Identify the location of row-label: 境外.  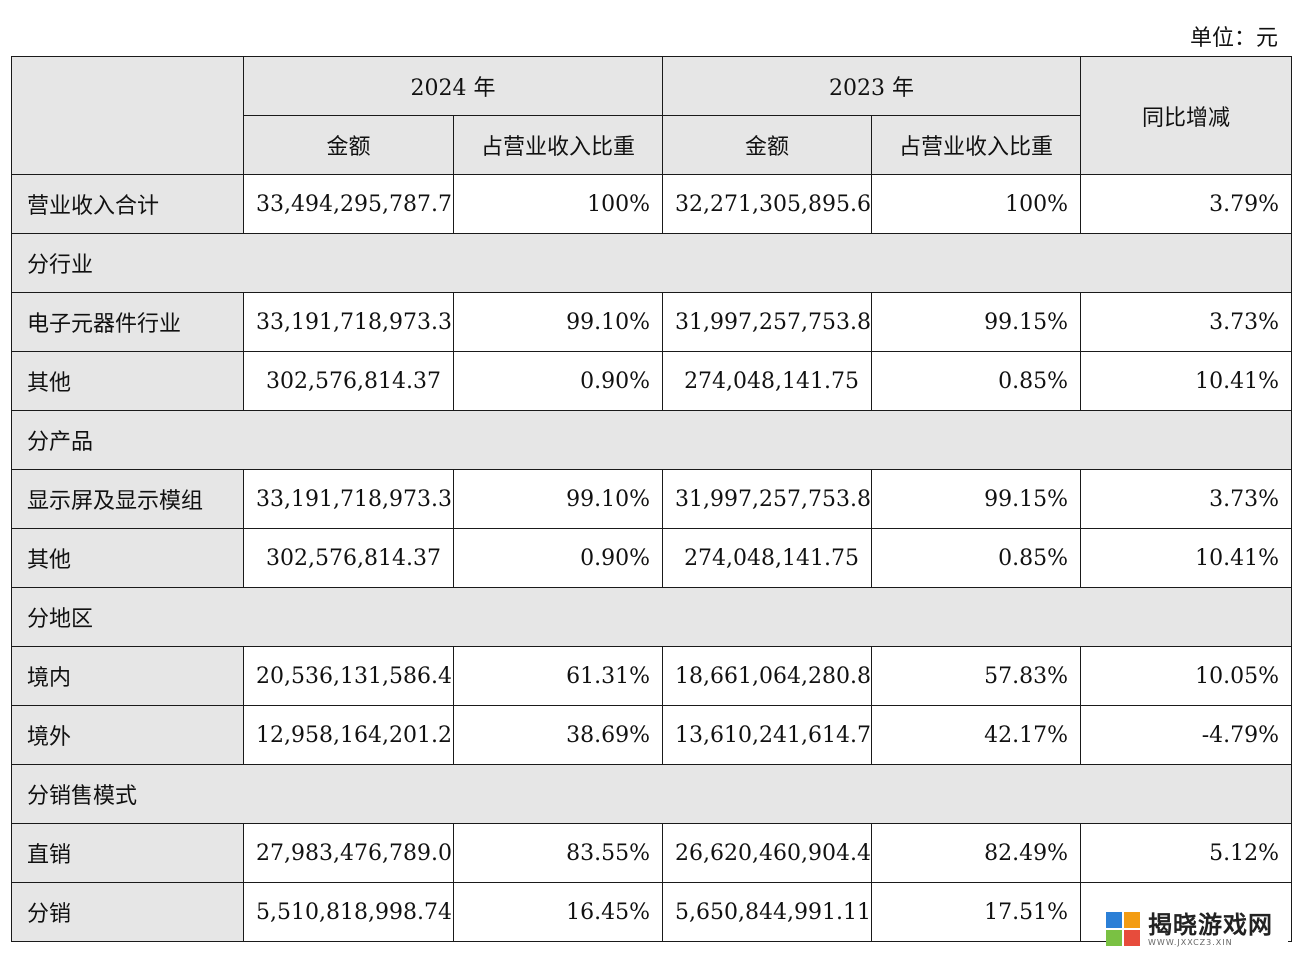
(127, 735).